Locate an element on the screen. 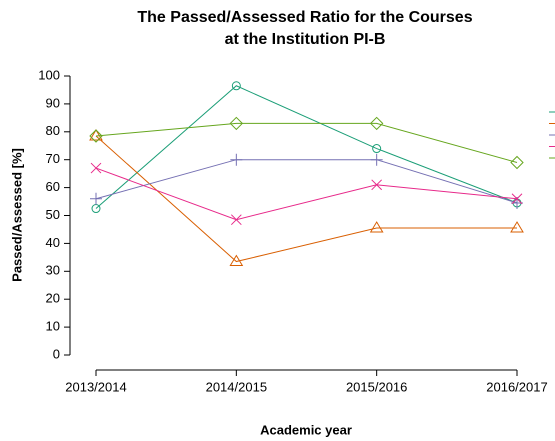 The height and width of the screenshot is (441, 555). y-tick-label: 30 is located at coordinates (53, 270).